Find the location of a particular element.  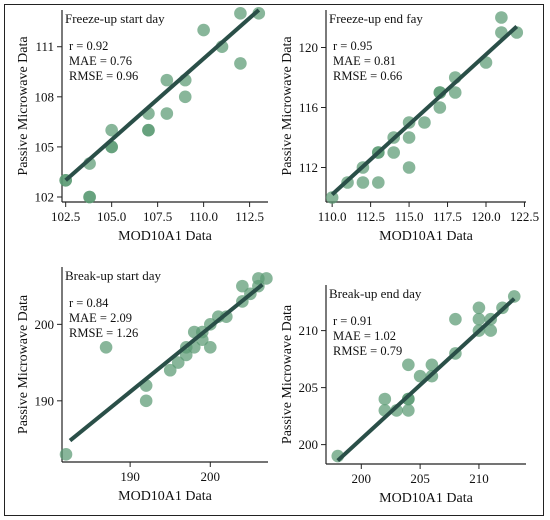

x-tick-label: 120.0 is located at coordinates (485, 216).